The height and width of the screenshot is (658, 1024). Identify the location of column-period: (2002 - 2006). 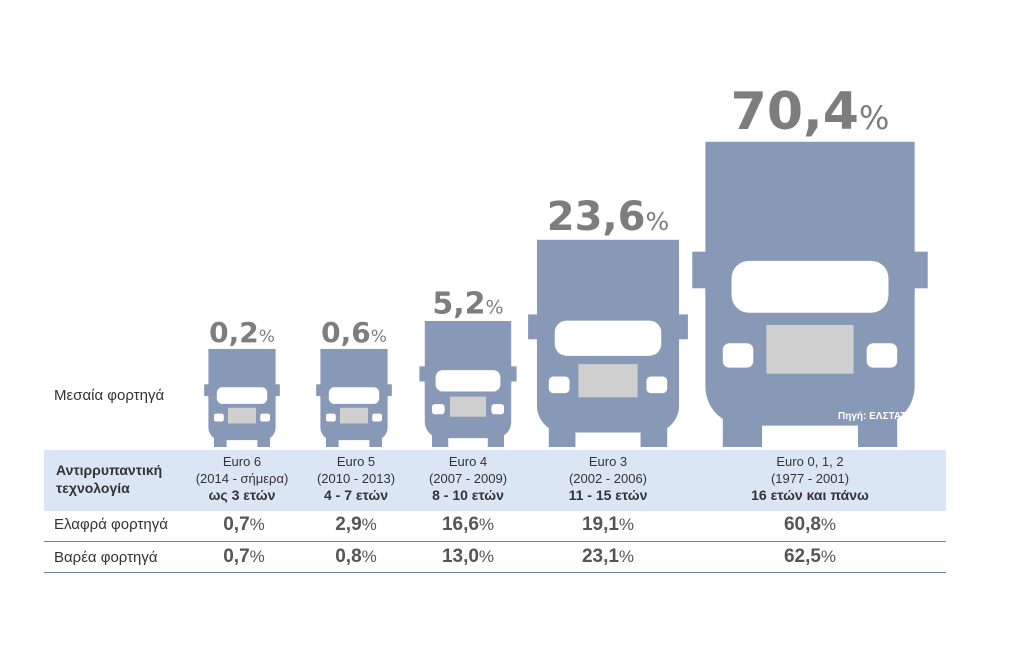
(608, 478).